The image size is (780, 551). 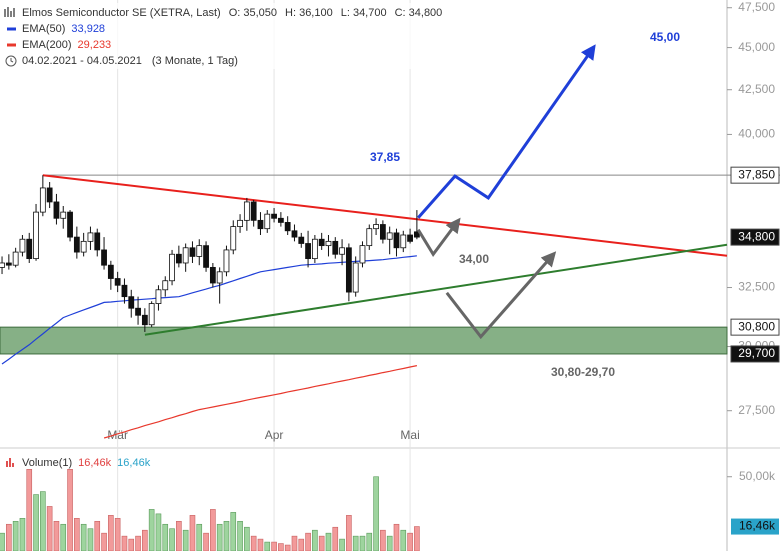 I want to click on price-box-label: 37,850, so click(x=756, y=174).